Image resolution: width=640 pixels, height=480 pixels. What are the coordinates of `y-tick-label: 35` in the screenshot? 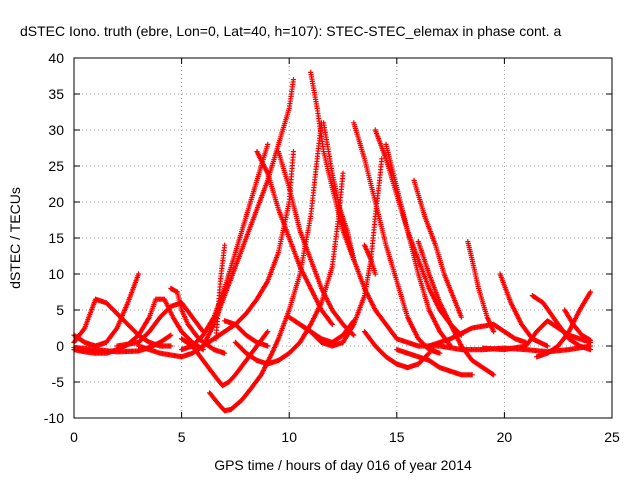 It's located at (56, 94).